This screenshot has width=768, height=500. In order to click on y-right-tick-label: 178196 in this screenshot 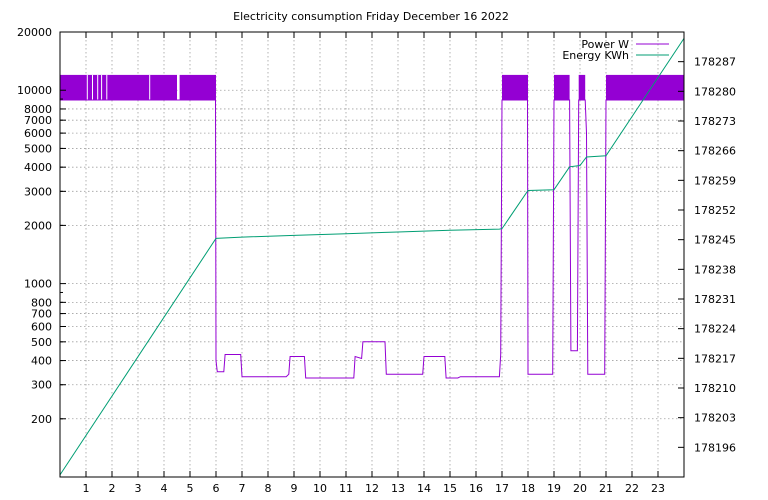, I will do `click(715, 447)`.